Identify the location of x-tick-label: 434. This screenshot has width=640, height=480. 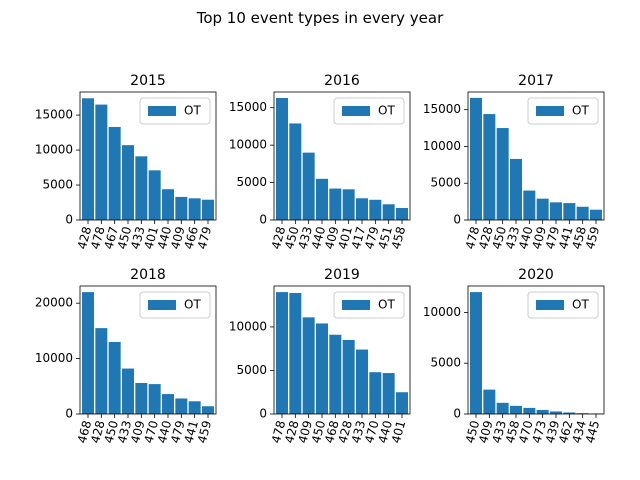
(578, 432).